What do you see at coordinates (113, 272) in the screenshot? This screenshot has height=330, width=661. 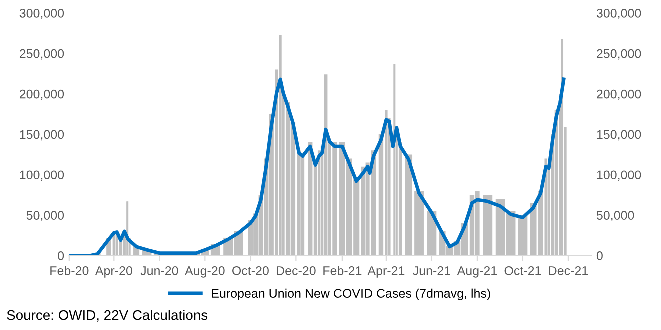 I see `x-tick-label: Apr-20` at bounding box center [113, 272].